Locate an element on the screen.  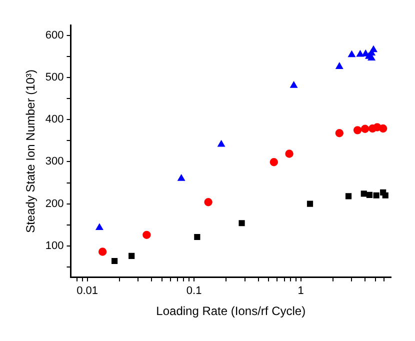
x-tick-label: 0.01 is located at coordinates (87, 291).